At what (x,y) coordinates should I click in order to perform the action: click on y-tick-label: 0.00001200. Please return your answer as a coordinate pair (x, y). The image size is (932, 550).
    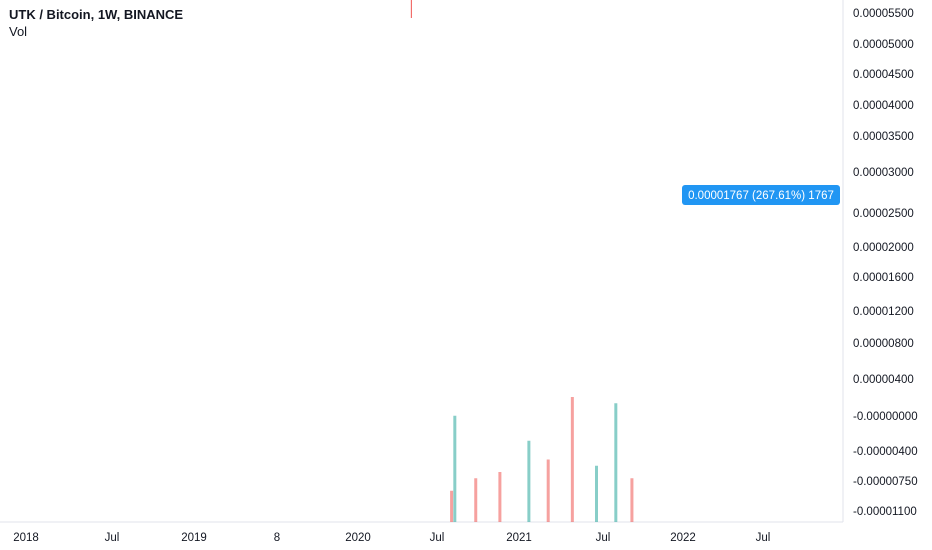
    Looking at the image, I should click on (883, 312).